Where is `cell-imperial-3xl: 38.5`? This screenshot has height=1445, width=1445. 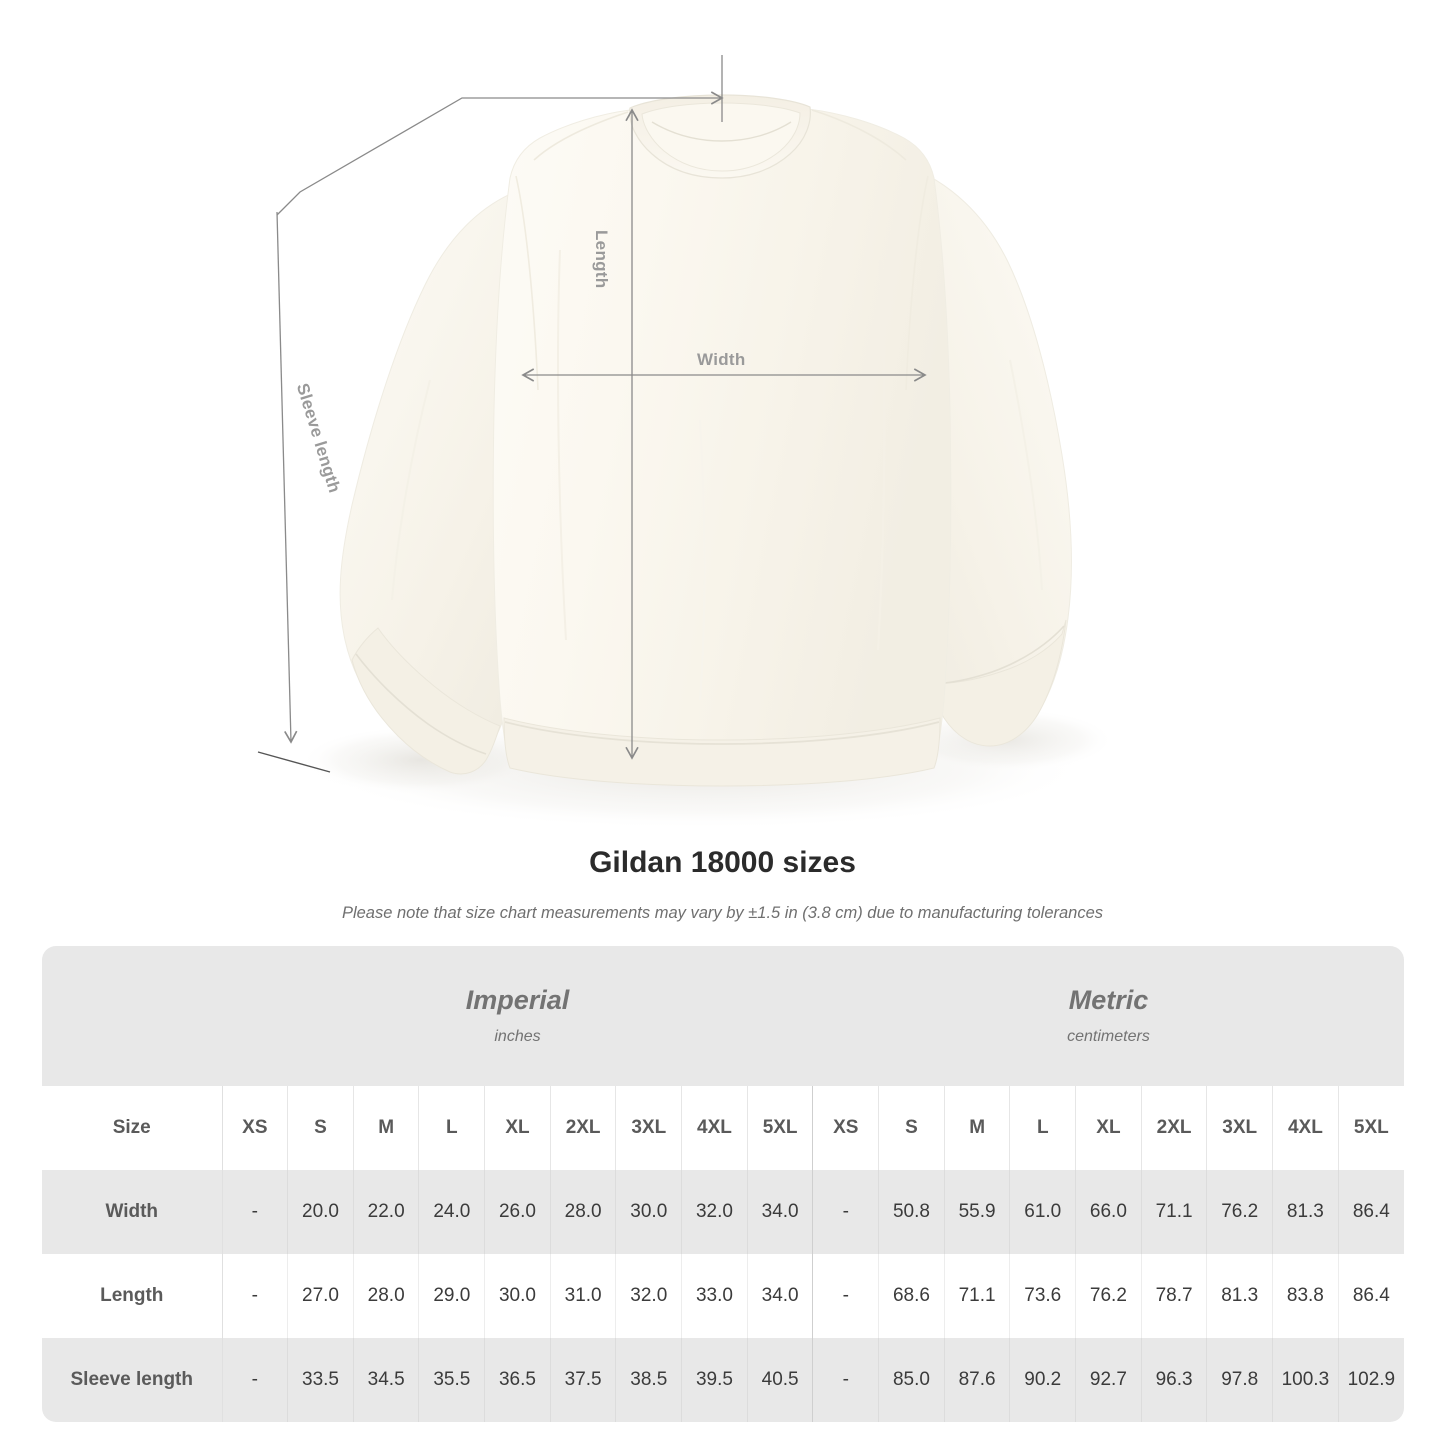
cell-imperial-3xl: 38.5 is located at coordinates (649, 1380).